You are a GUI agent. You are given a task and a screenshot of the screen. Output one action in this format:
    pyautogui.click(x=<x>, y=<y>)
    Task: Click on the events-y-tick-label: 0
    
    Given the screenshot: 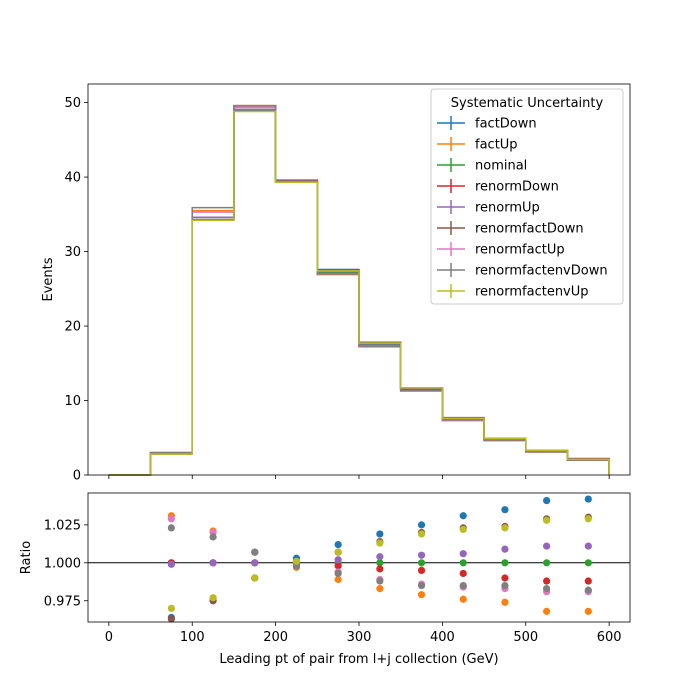 What is the action you would take?
    pyautogui.click(x=77, y=476)
    